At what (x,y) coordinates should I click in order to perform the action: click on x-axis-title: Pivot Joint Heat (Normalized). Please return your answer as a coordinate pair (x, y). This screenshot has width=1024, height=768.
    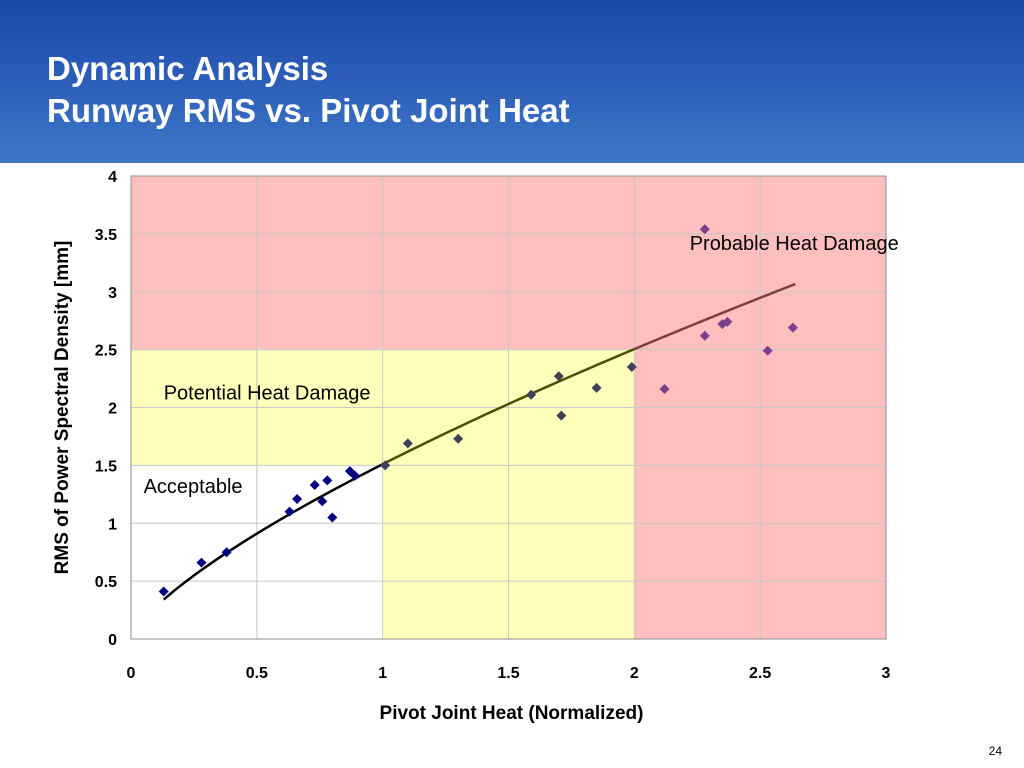
    Looking at the image, I should click on (512, 713).